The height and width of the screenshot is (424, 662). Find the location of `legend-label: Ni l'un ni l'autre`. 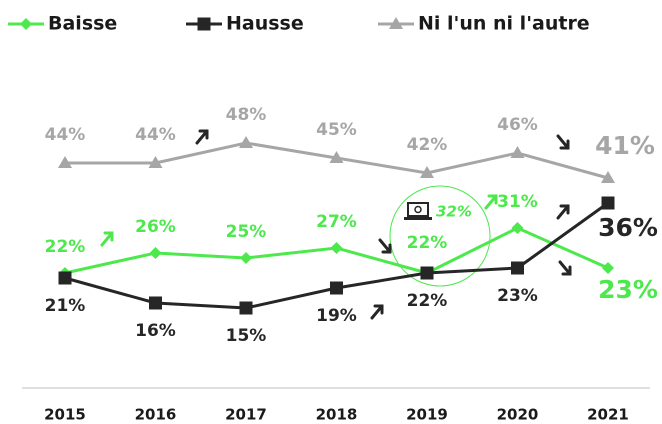

legend-label: Ni l'un ni l'autre is located at coordinates (504, 24).